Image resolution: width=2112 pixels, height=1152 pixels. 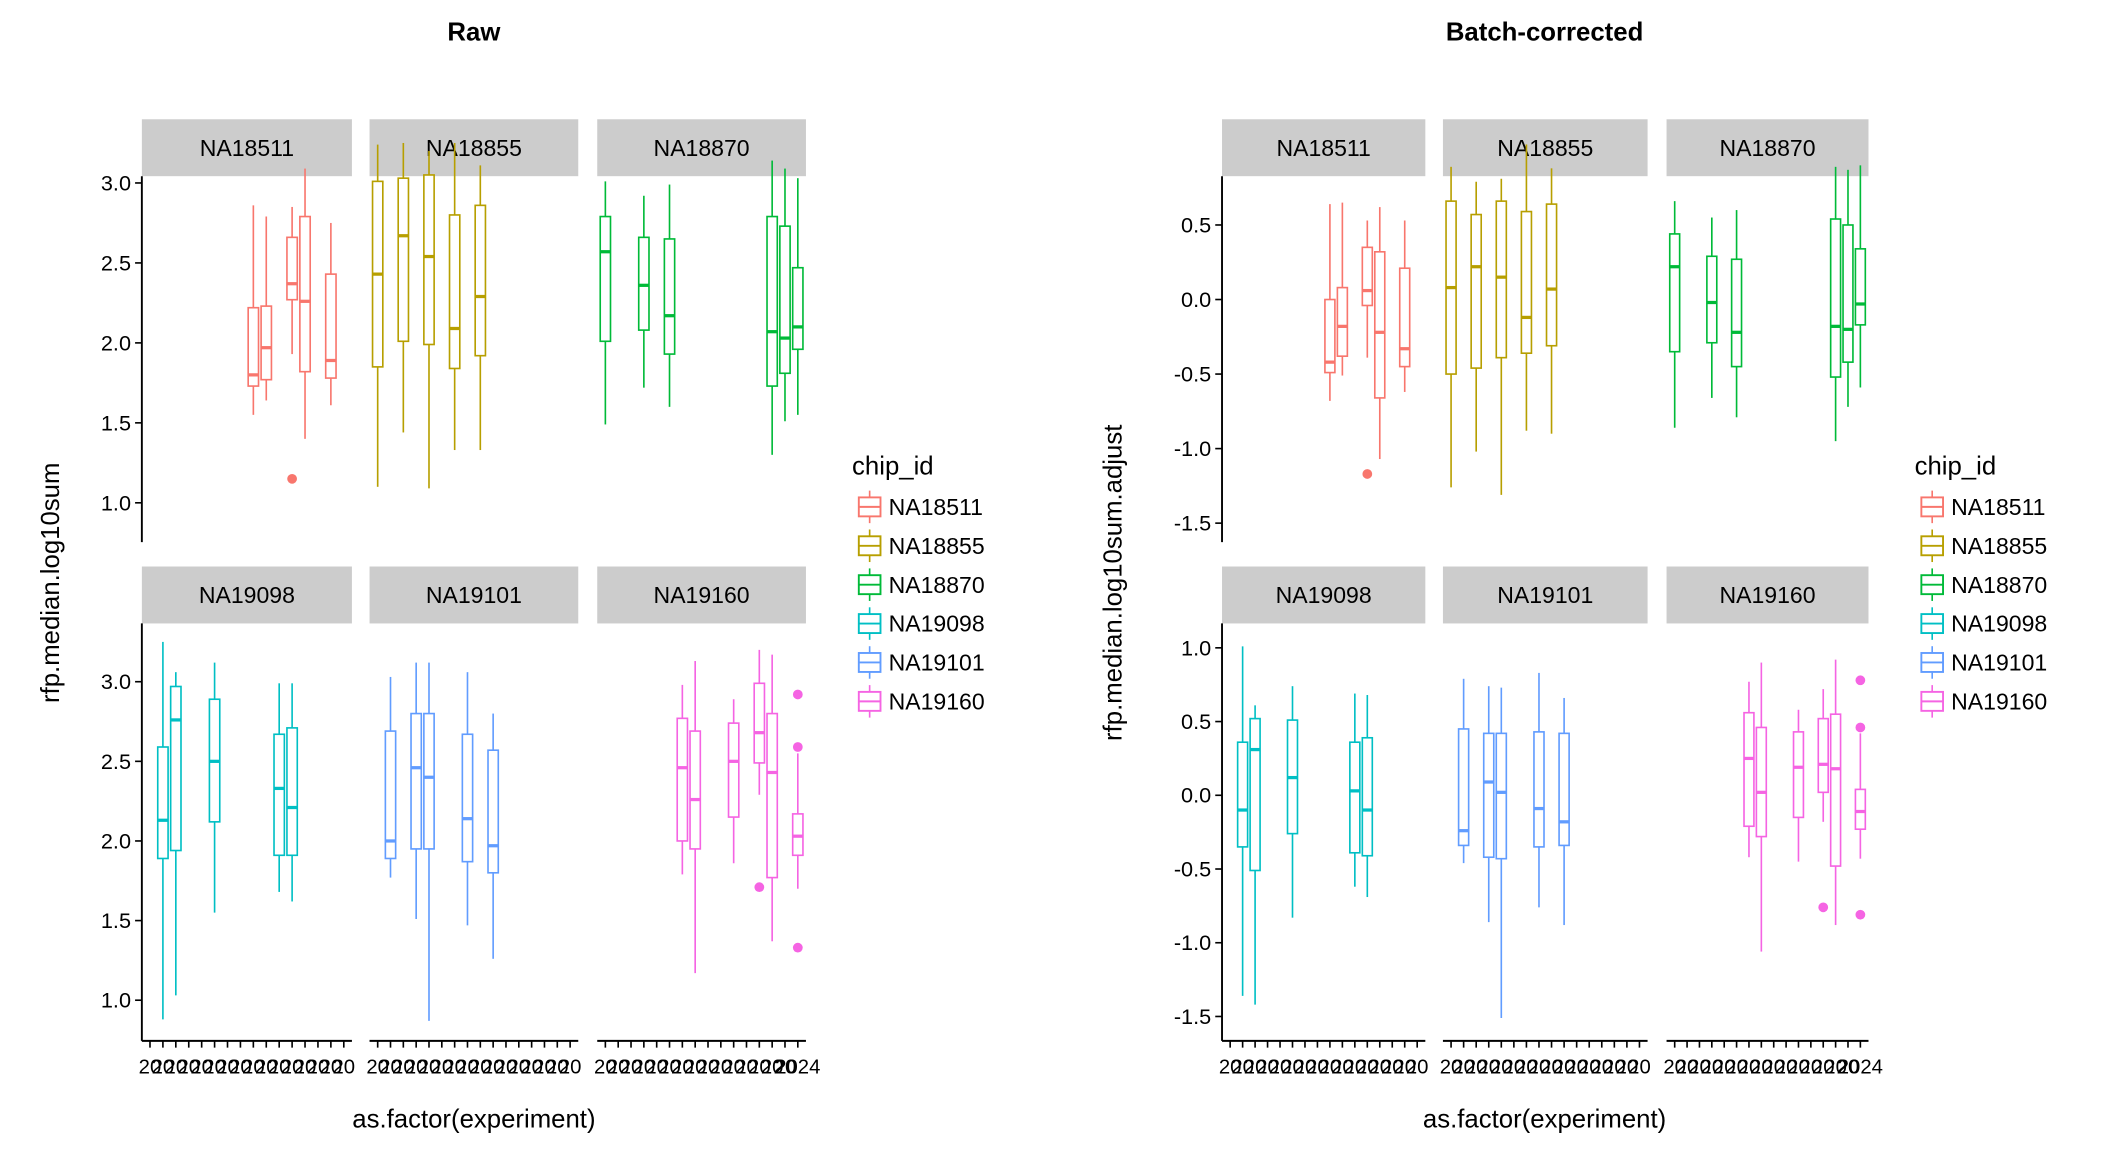 I want to click on legend-item-NA19101: NA19101, so click(x=1983, y=662).